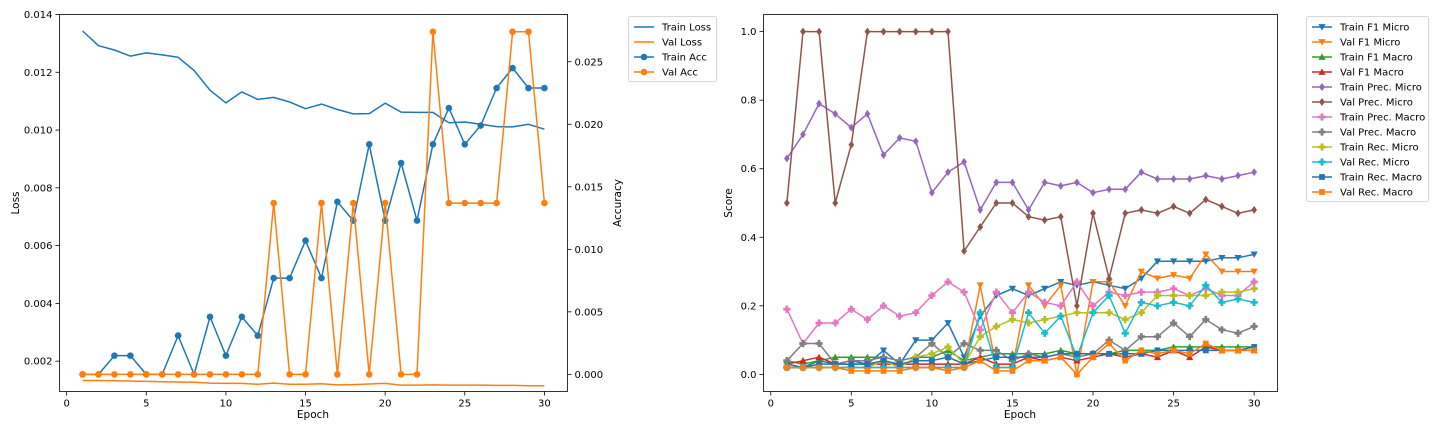  Describe the element at coordinates (749, 238) in the screenshot. I see `y-tick-label: 0.4` at that location.